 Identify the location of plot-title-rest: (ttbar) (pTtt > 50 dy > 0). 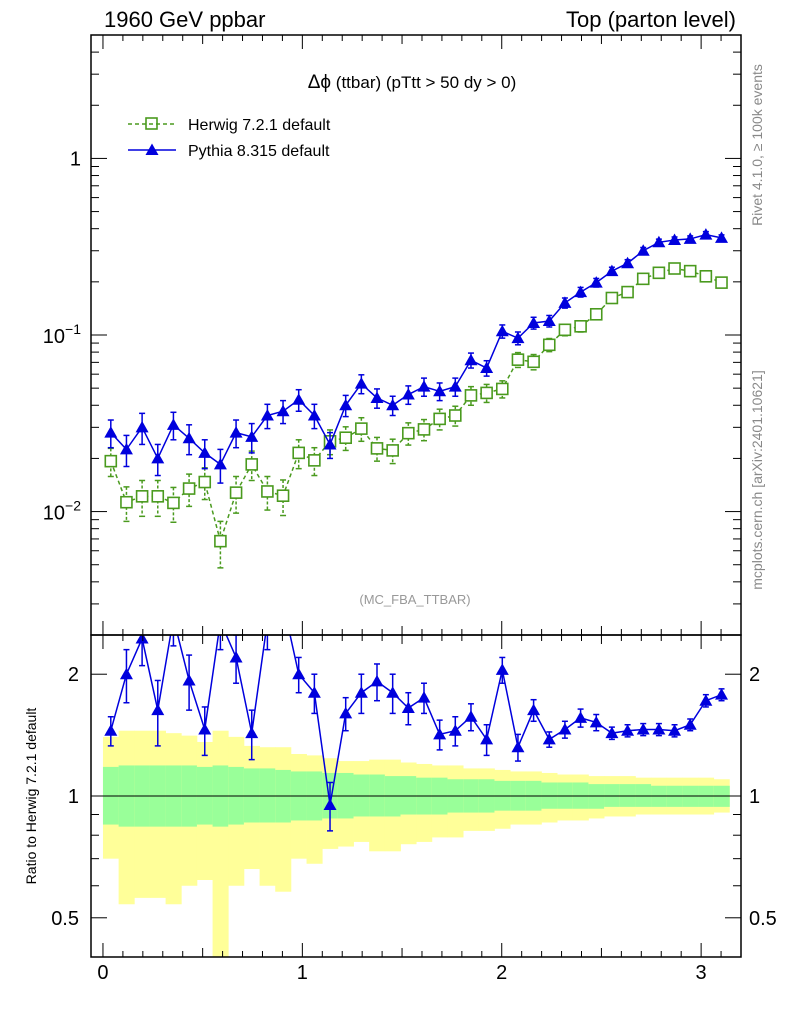
(423, 82).